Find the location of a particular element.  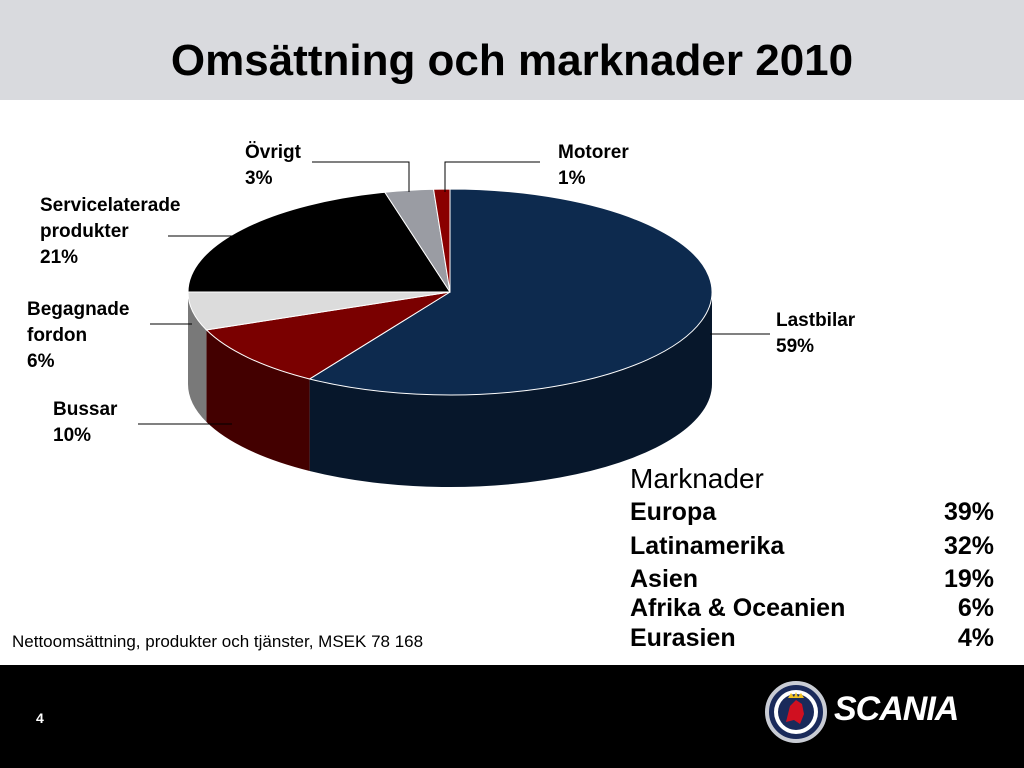

market-row: Latinamerika 32% is located at coordinates (812, 546).